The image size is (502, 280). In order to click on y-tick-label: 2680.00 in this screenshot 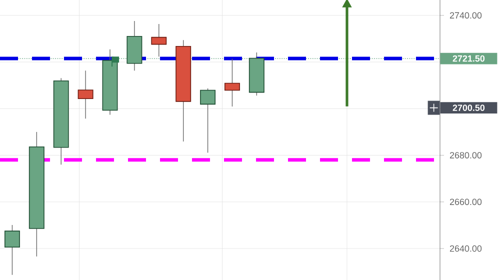, I will do `click(466, 155)`.